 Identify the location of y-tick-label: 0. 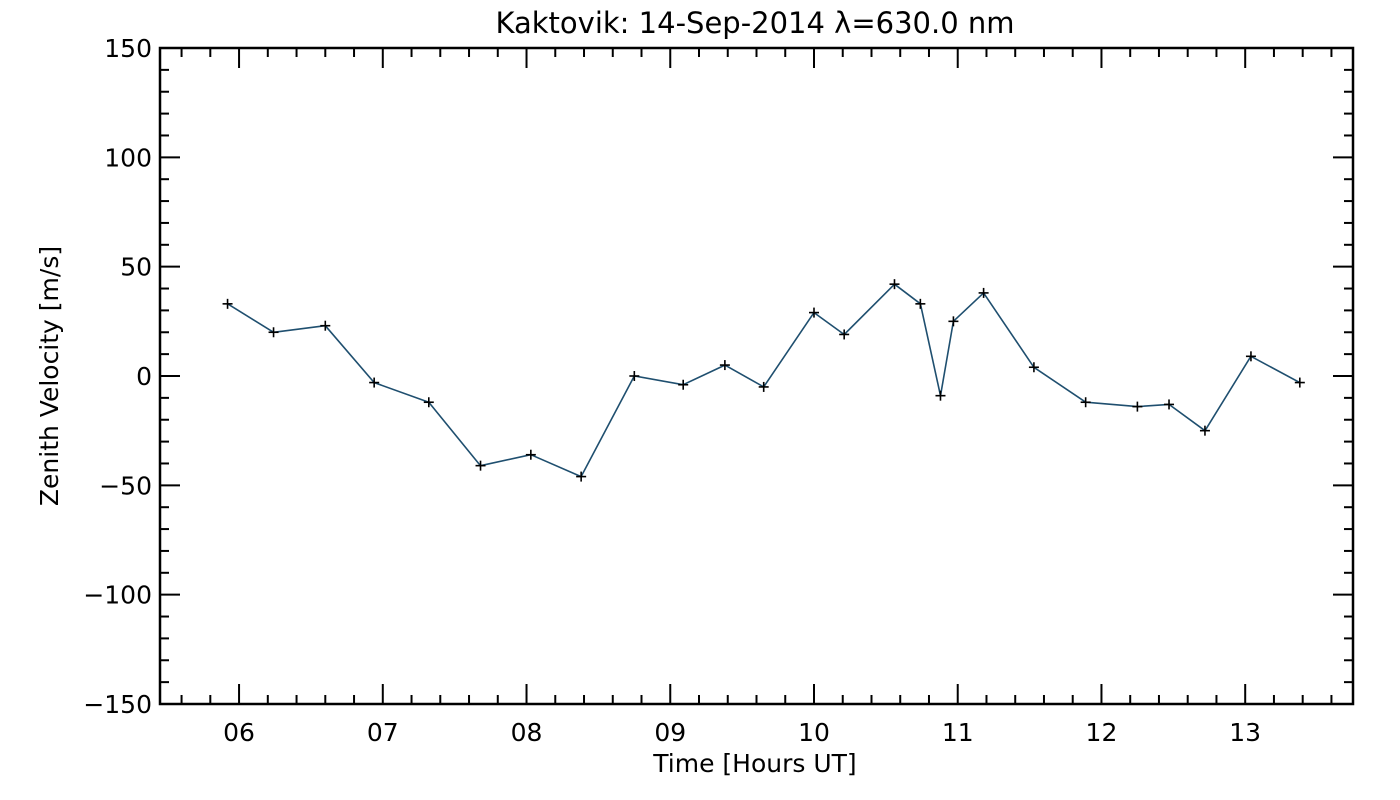
(144, 376).